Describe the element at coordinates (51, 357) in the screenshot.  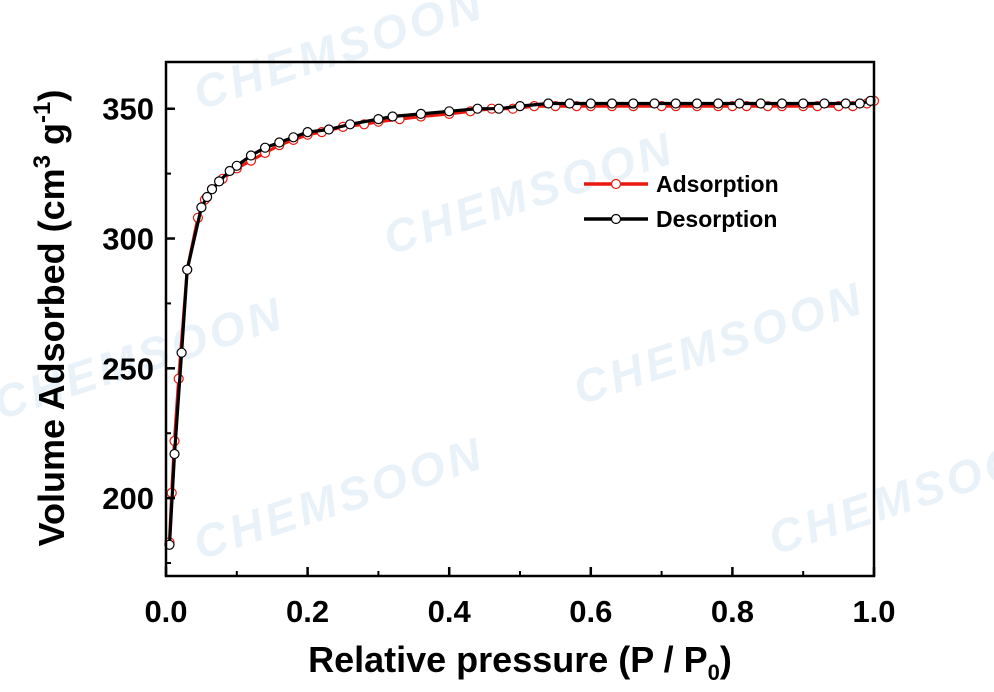
I see `y-axis-title-main: Volume Adsorbed (cm` at that location.